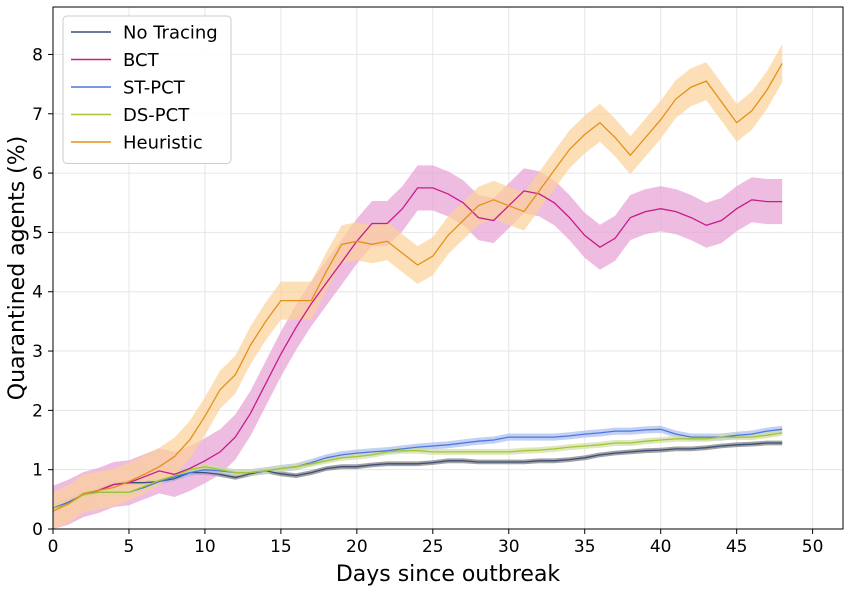 The image size is (850, 592). What do you see at coordinates (163, 143) in the screenshot?
I see `legend-label-heuristic: Heuristic` at bounding box center [163, 143].